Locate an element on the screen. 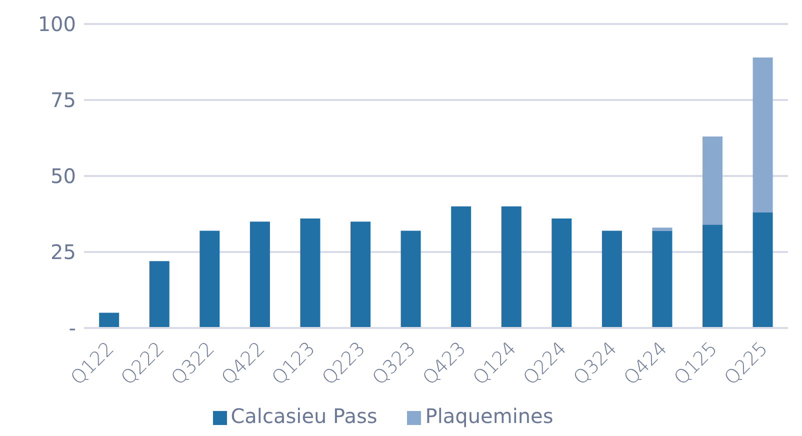 The image size is (802, 436). legend-label: Plaquemines is located at coordinates (489, 416).